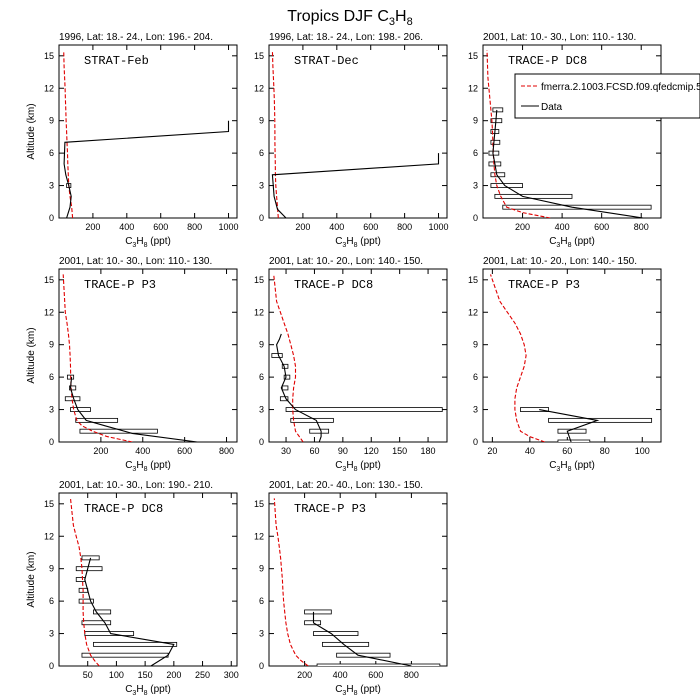 Image resolution: width=700 pixels, height=700 pixels. Describe the element at coordinates (439, 227) in the screenshot. I see `x-tick-label: 1000` at that location.